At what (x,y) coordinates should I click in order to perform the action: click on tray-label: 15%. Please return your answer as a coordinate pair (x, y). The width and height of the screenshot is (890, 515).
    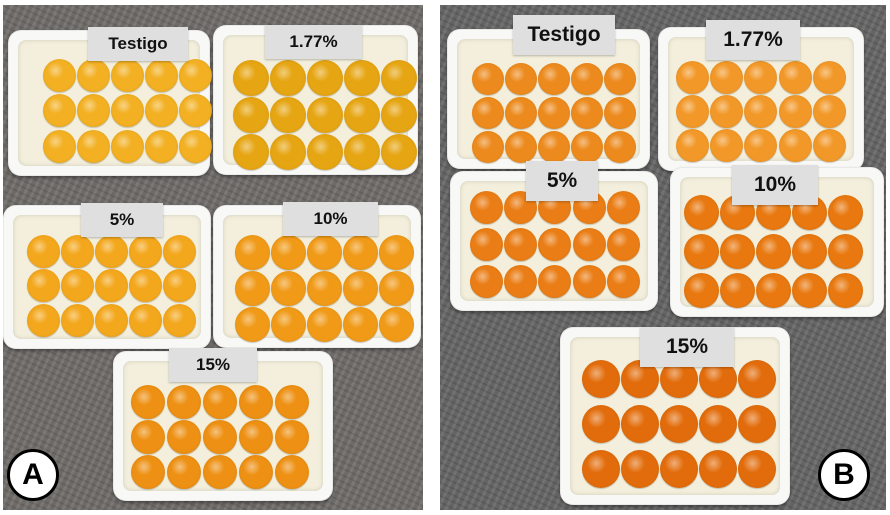
    Looking at the image, I should click on (687, 347).